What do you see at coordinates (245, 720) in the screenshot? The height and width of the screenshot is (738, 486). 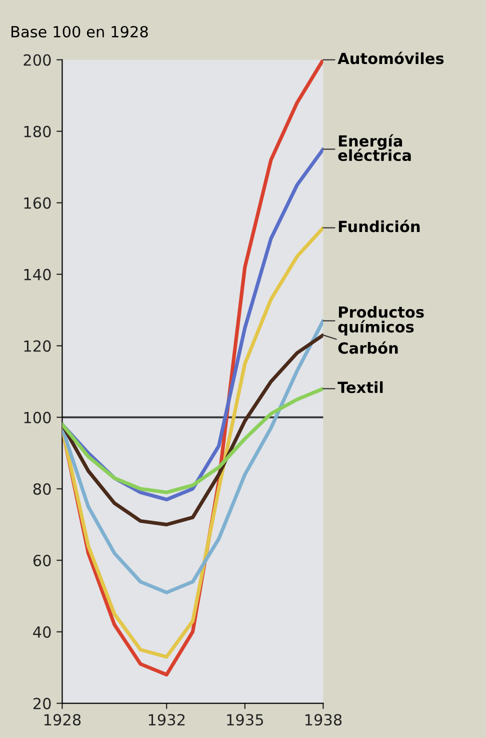 I see `x-tick-label: 1935` at bounding box center [245, 720].